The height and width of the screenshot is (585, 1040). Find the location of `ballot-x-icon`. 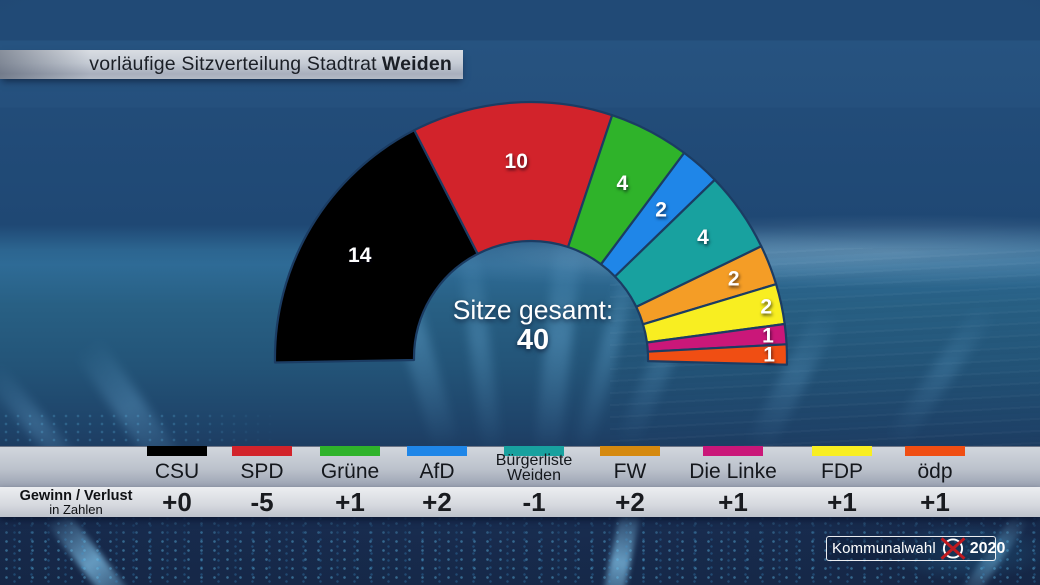

ballot-x-icon is located at coordinates (953, 548).